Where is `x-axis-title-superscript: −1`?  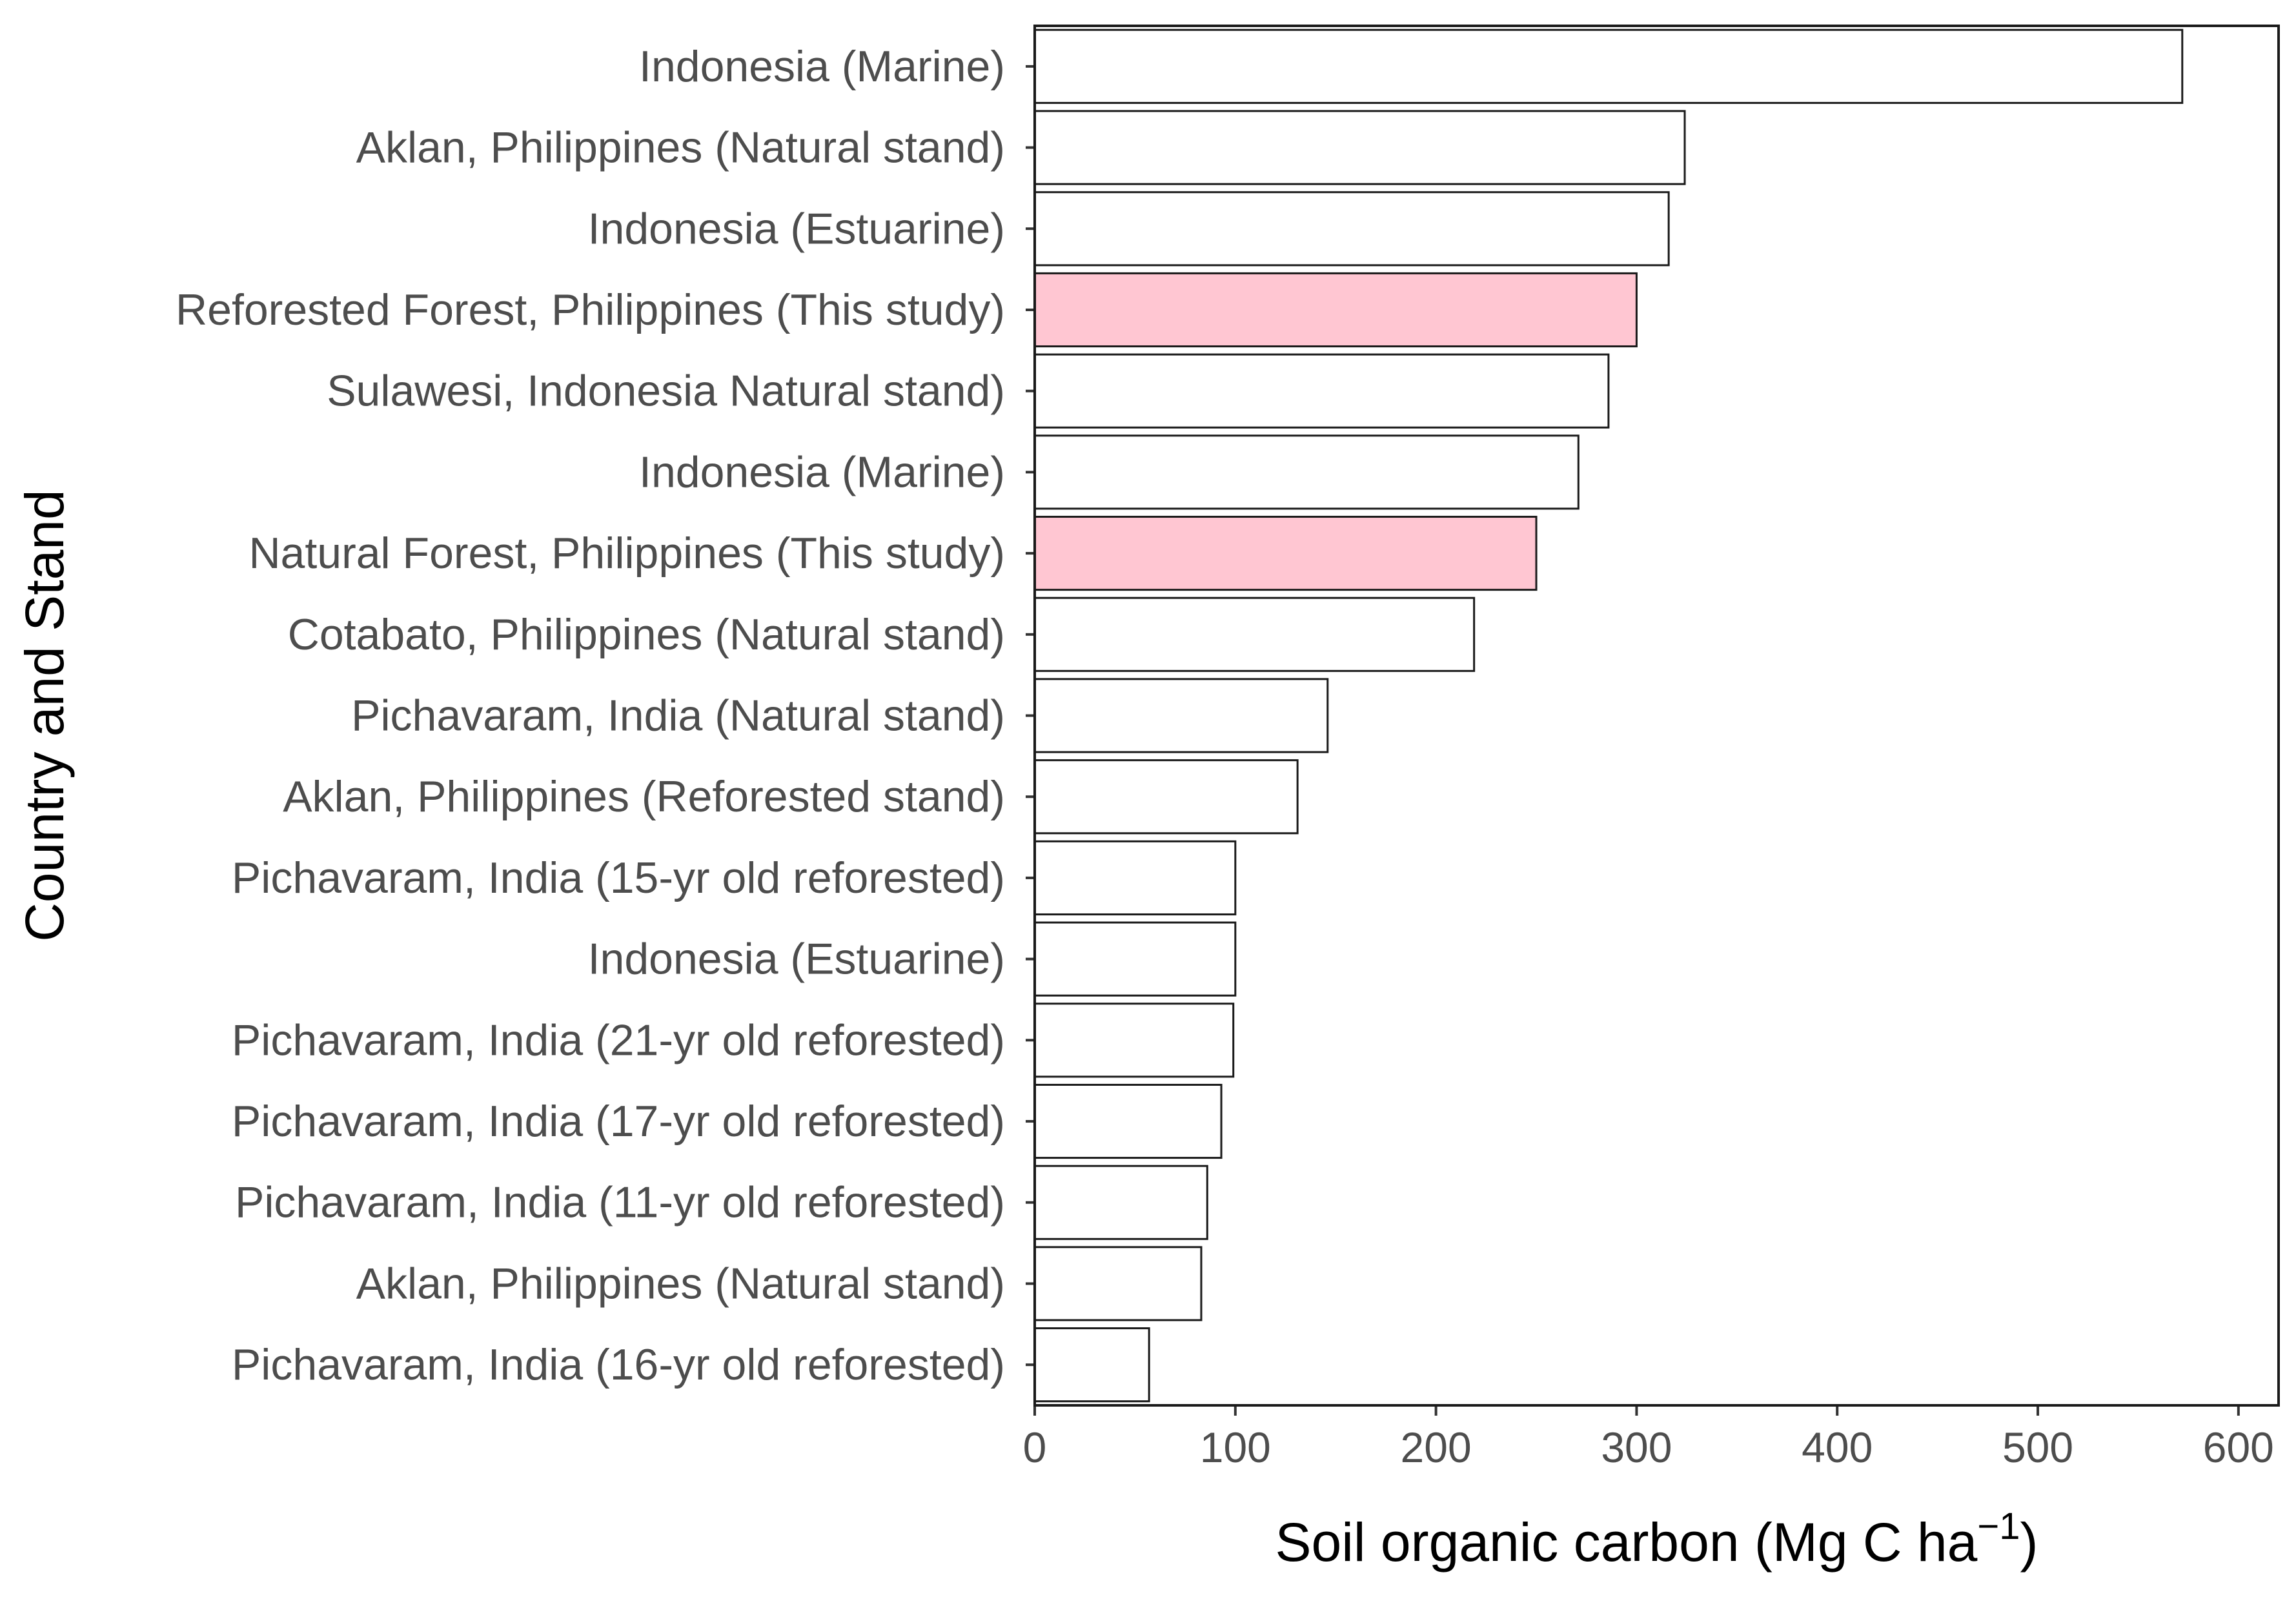 x-axis-title-superscript: −1 is located at coordinates (1998, 1526).